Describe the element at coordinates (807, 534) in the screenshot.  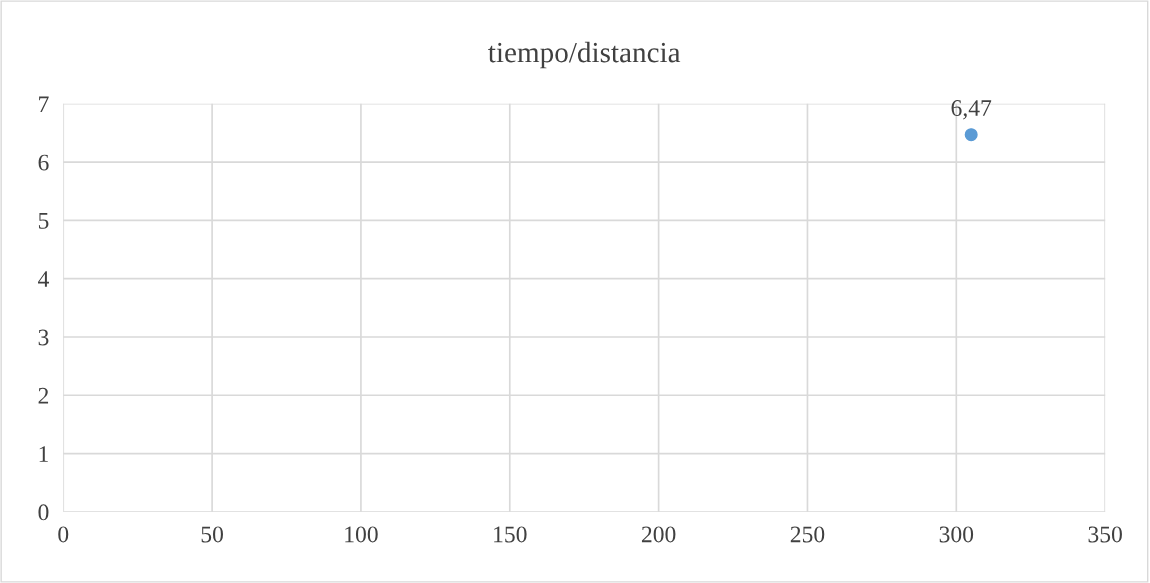
I see `x-tick-label: 250` at that location.